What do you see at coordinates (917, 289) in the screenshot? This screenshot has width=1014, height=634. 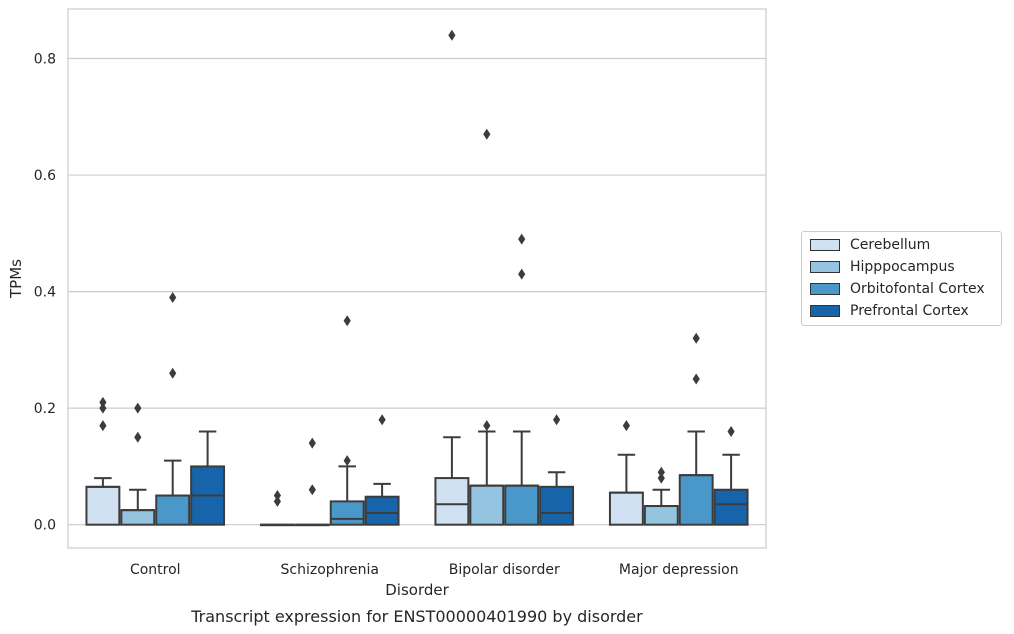 I see `legend-label: Orbitofontal Cortex` at bounding box center [917, 289].